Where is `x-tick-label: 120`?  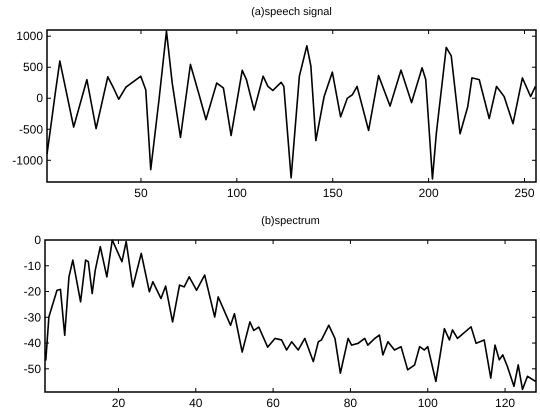 x-tick-label: 120 is located at coordinates (505, 403).